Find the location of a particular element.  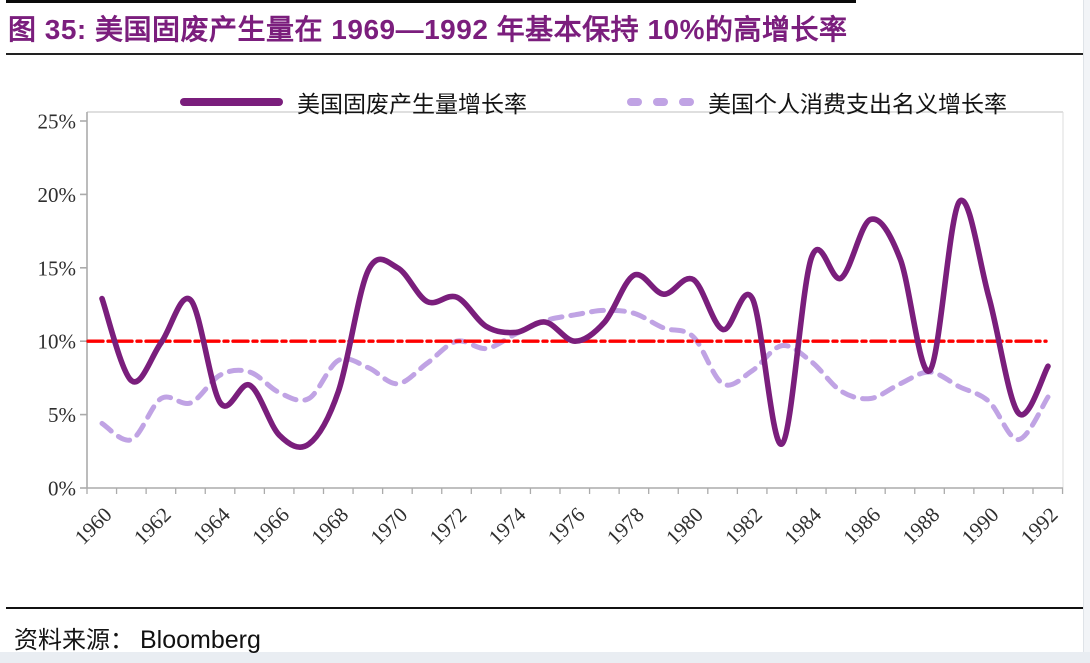

x-tick-label: 1976 is located at coordinates (566, 526).